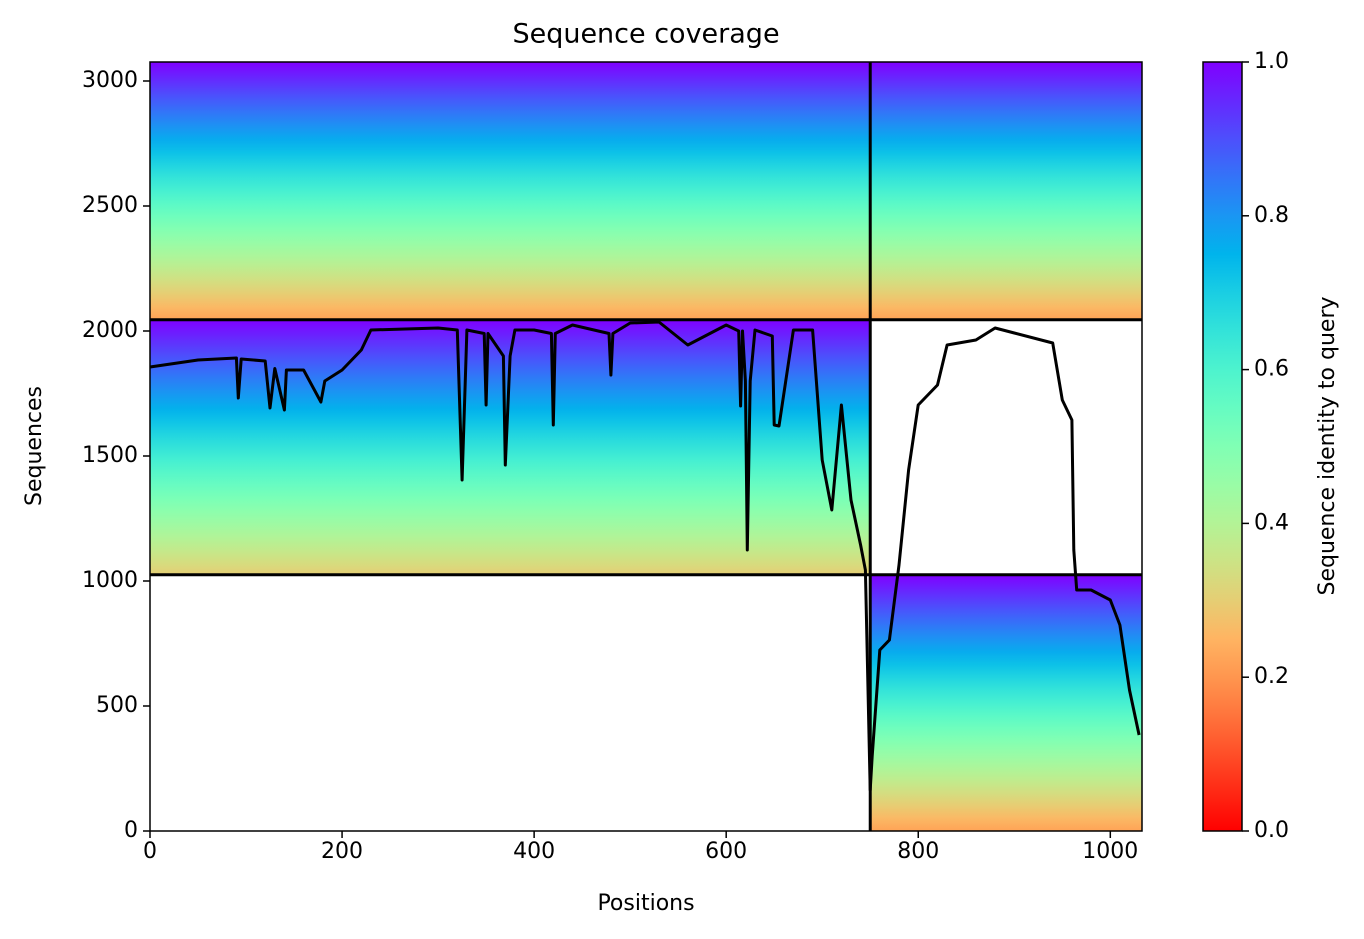 Image resolution: width=1364 pixels, height=939 pixels. What do you see at coordinates (1271, 522) in the screenshot?
I see `colorbar-tick-label: 0.4` at bounding box center [1271, 522].